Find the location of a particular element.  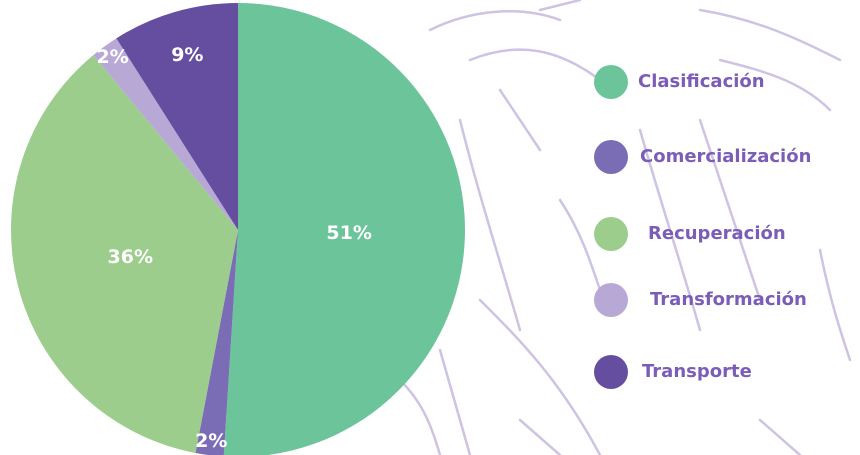

legend-label: Transporte is located at coordinates (697, 371).